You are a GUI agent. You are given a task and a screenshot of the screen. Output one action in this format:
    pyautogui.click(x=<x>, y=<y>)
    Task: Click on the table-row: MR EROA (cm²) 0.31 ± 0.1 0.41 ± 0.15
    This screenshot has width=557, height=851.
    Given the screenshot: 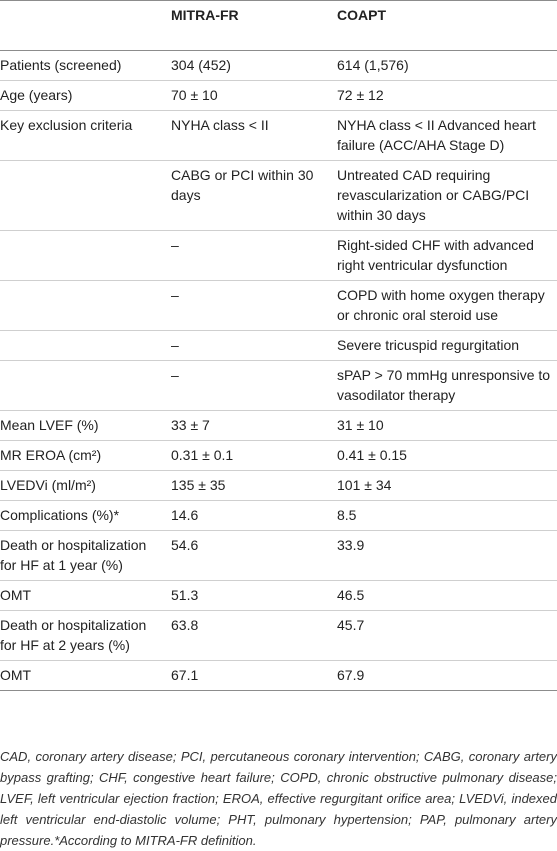 What is the action you would take?
    pyautogui.click(x=278, y=455)
    